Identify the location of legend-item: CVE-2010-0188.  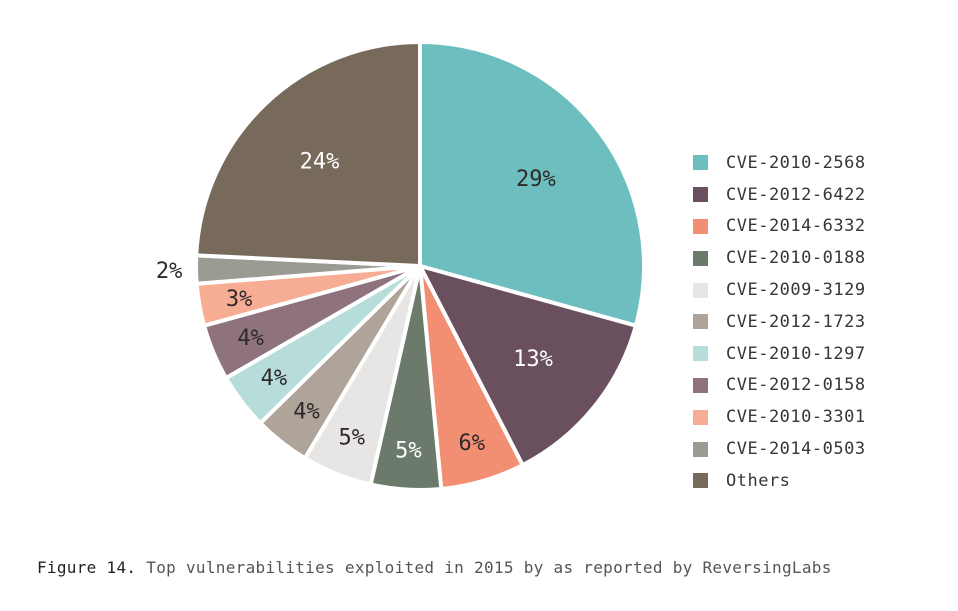
(779, 258).